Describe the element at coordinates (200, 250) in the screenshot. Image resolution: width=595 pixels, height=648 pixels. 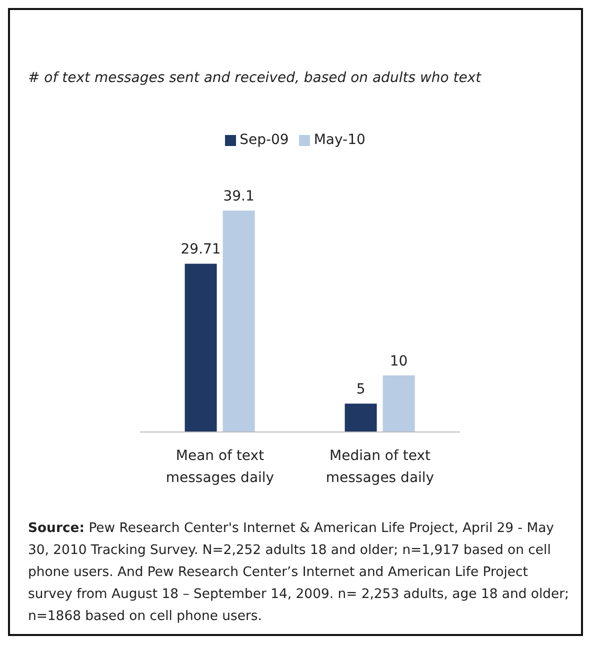
I see `data-label: 29.71` at that location.